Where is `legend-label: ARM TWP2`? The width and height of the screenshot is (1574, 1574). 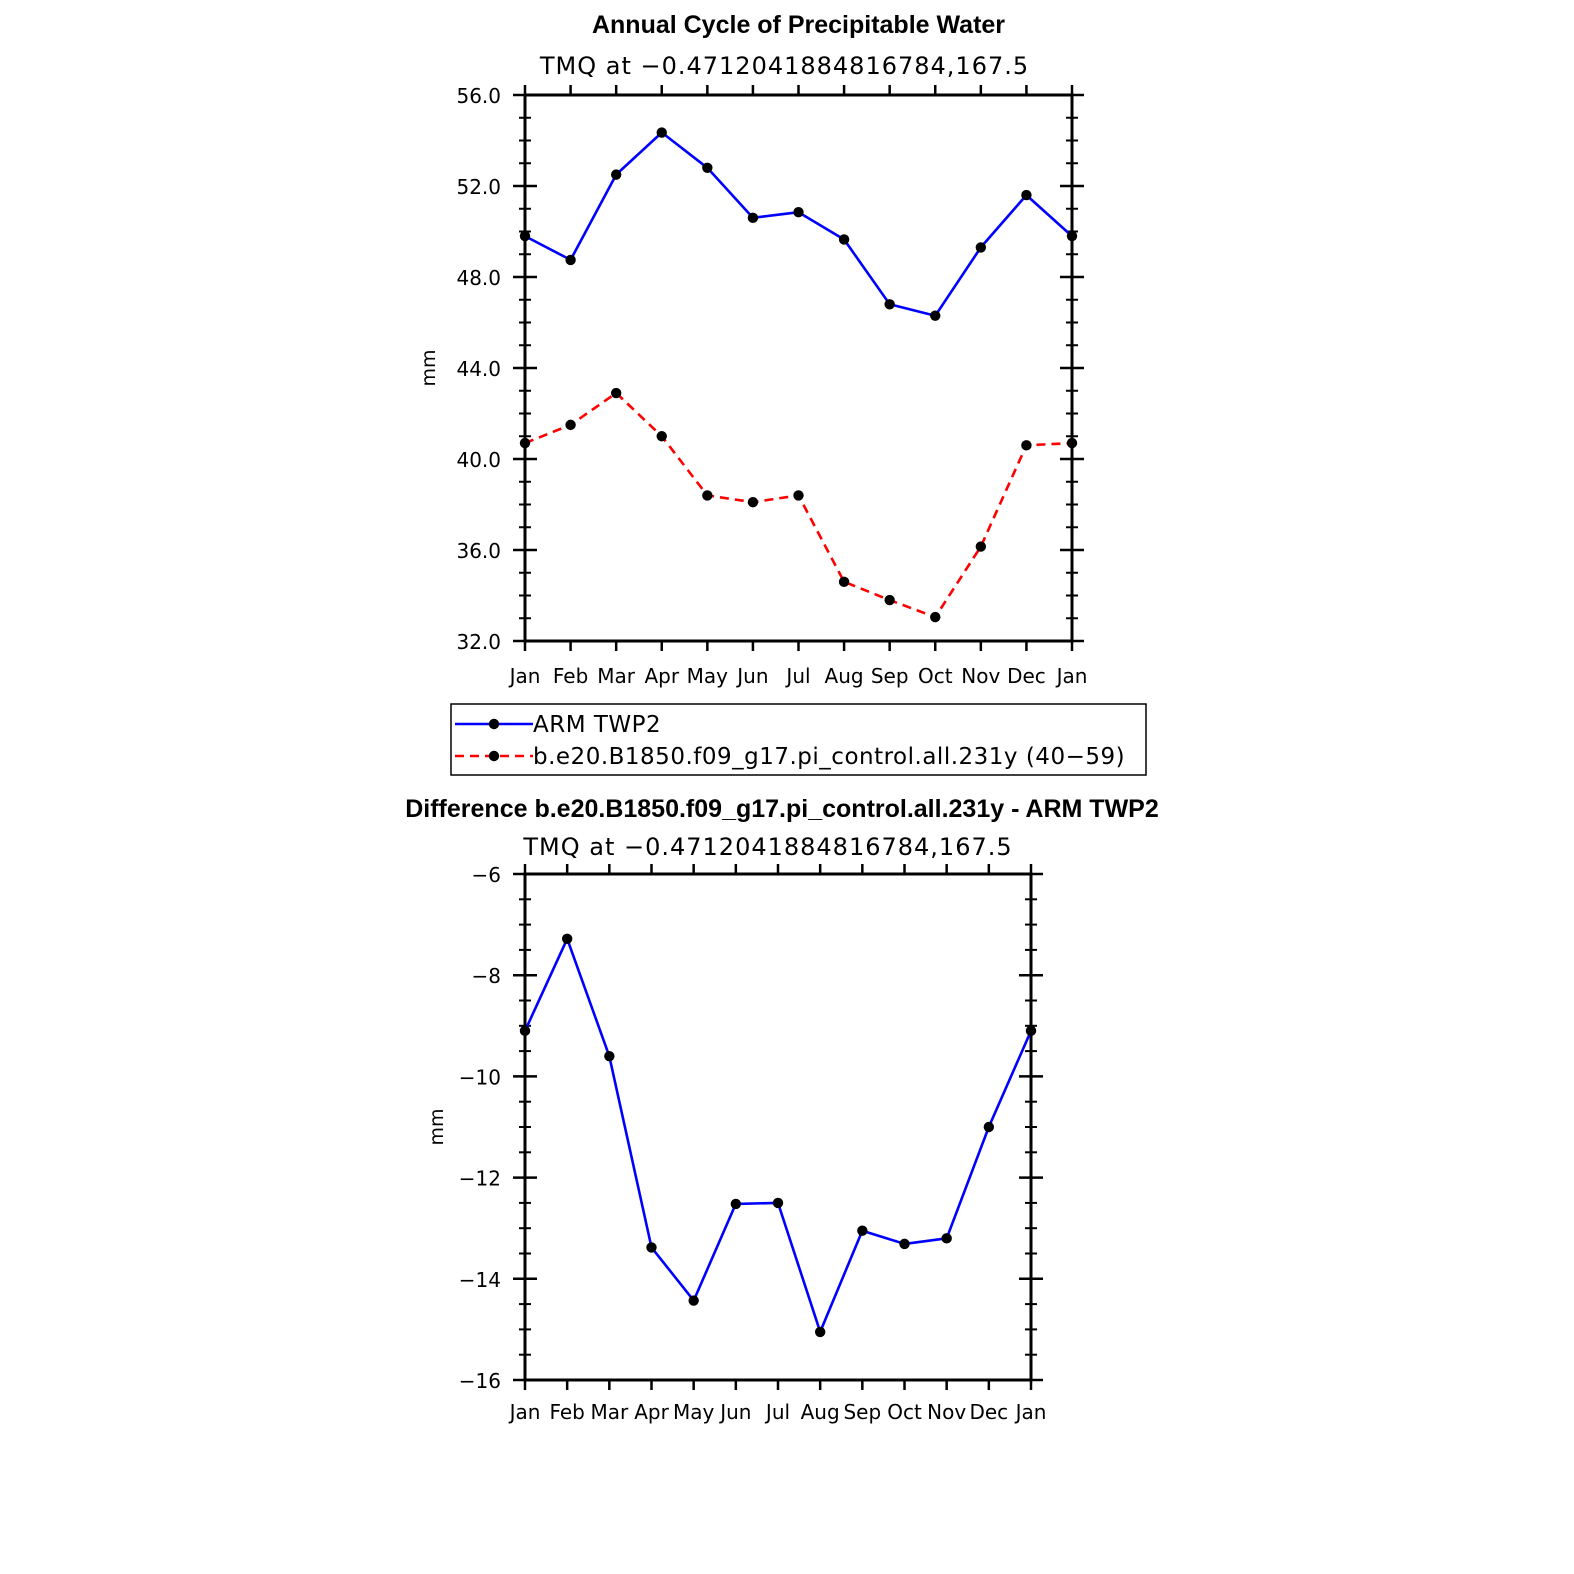
legend-label: ARM TWP2 is located at coordinates (597, 725).